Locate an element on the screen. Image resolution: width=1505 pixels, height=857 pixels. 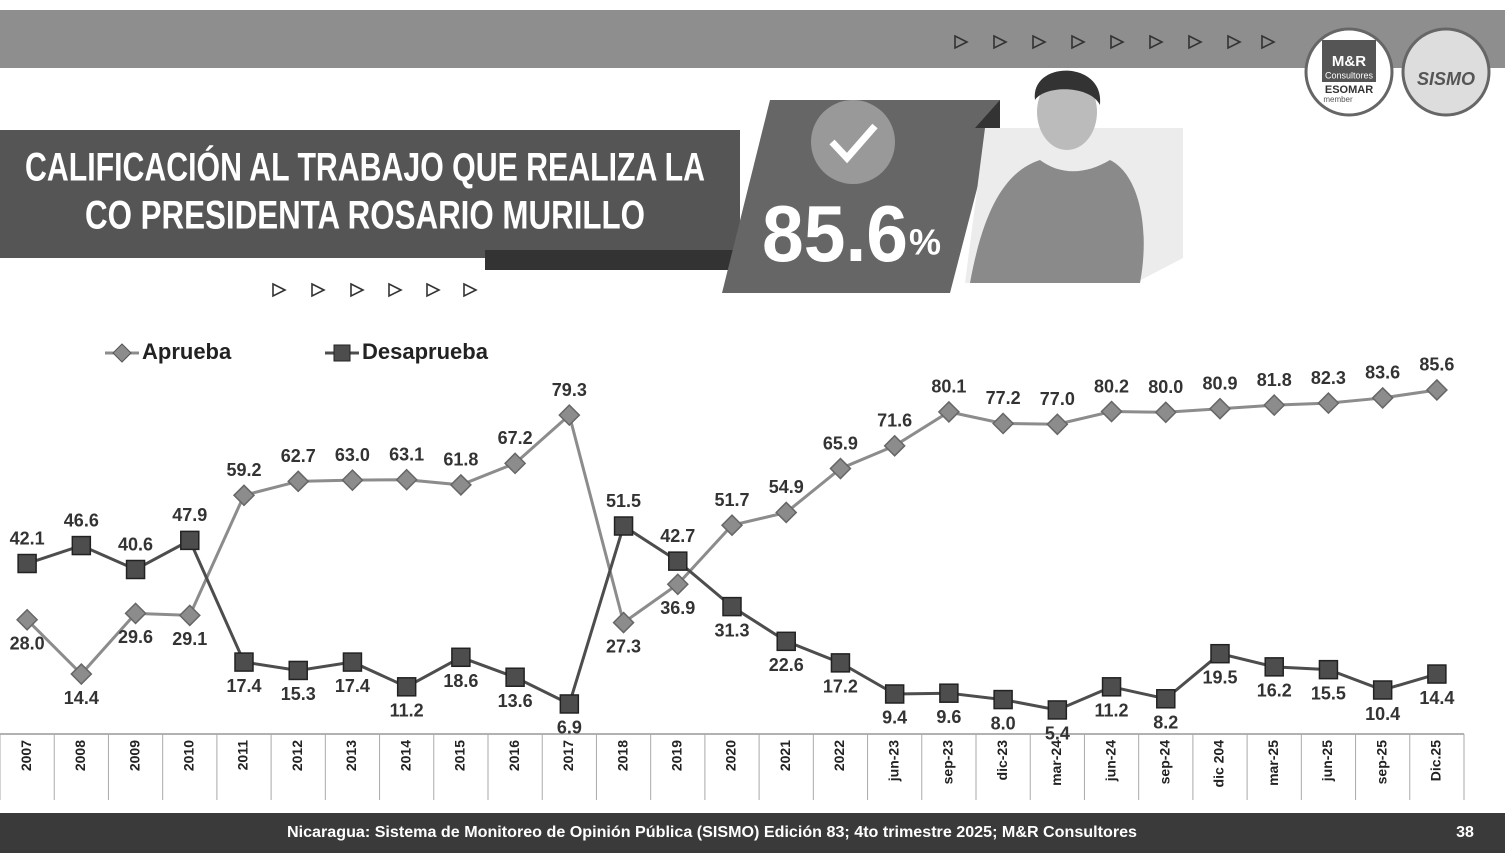
data-label: 82.3 is located at coordinates (1328, 378).